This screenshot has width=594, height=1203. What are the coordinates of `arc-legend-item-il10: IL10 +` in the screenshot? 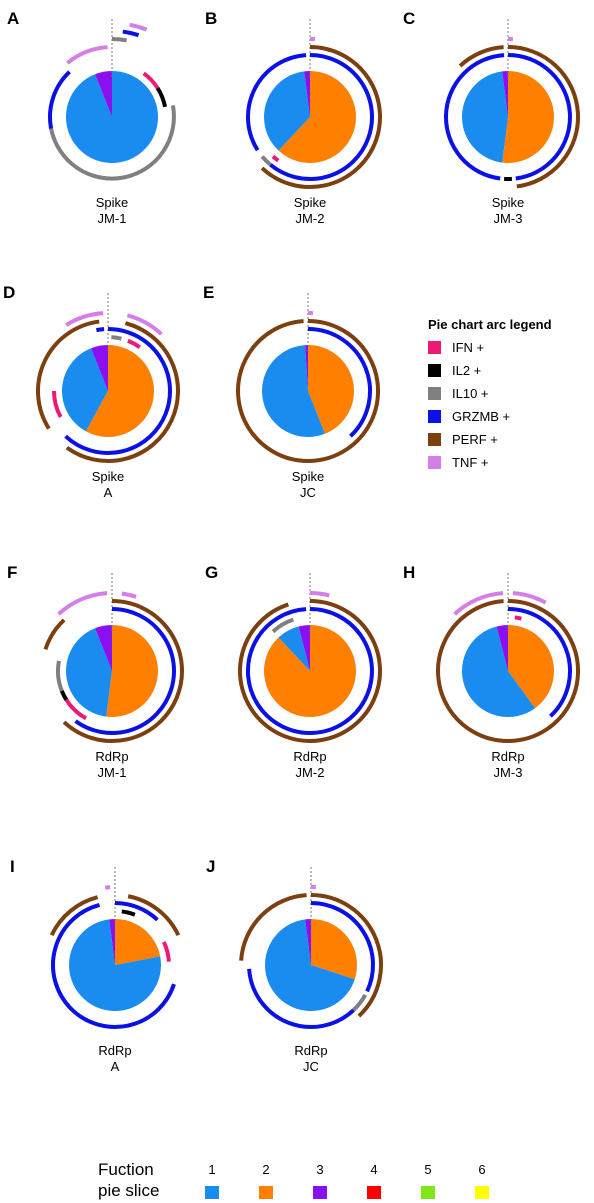 It's located at (458, 393).